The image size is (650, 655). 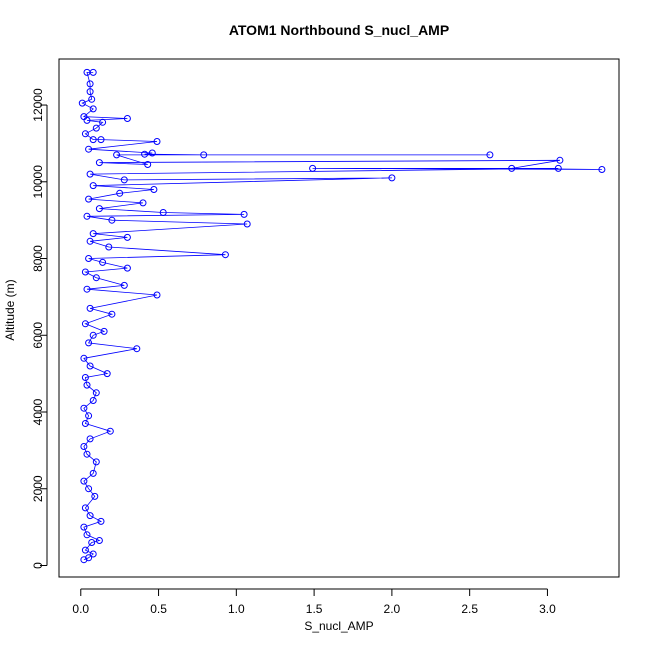 I want to click on x-tick-label: 2.0, so click(x=392, y=609).